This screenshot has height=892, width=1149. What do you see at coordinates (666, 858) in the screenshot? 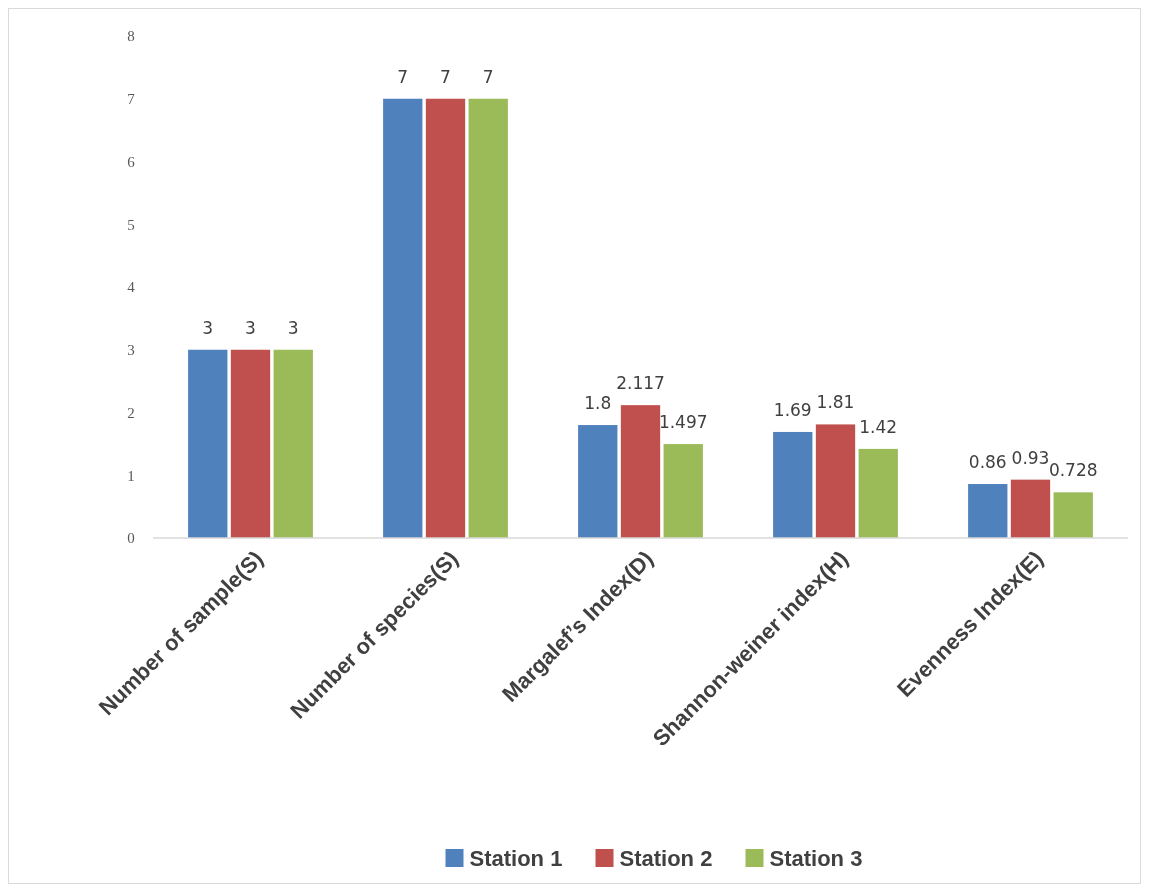
I see `legend-label: Station 2` at bounding box center [666, 858].